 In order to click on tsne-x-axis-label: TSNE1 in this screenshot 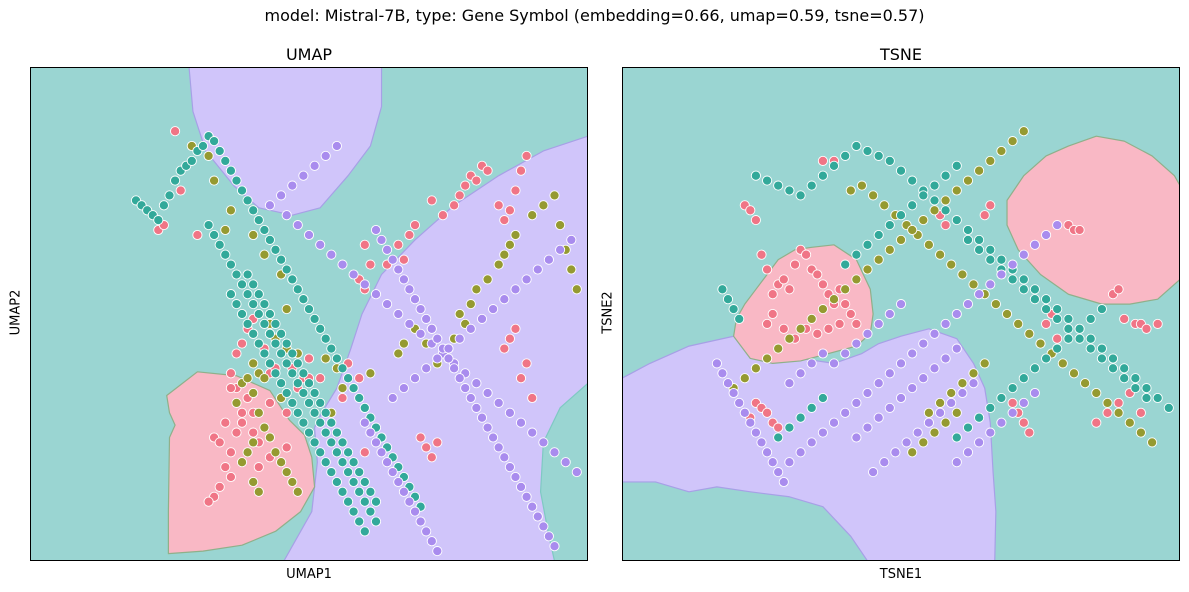, I will do `click(901, 574)`.